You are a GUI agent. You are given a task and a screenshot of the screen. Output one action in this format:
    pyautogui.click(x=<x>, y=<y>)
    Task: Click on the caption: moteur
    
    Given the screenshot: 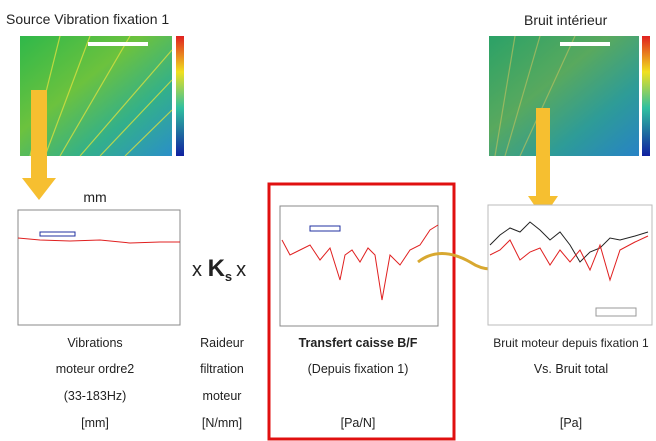 What is the action you would take?
    pyautogui.click(x=222, y=396)
    